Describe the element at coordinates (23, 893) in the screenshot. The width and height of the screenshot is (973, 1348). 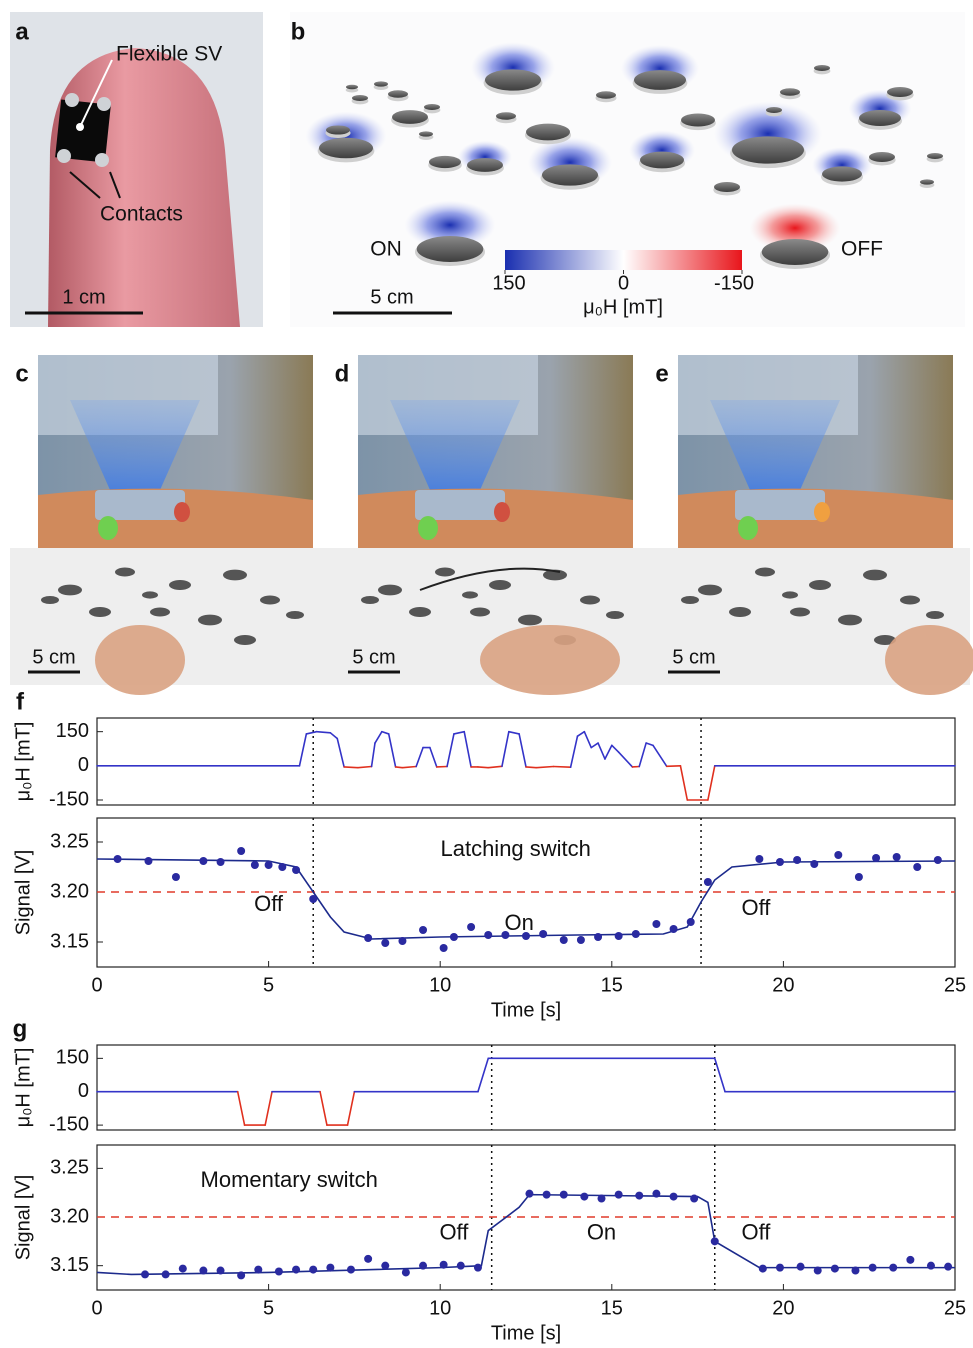
I see `y-axis-label: Signal [V]` at that location.